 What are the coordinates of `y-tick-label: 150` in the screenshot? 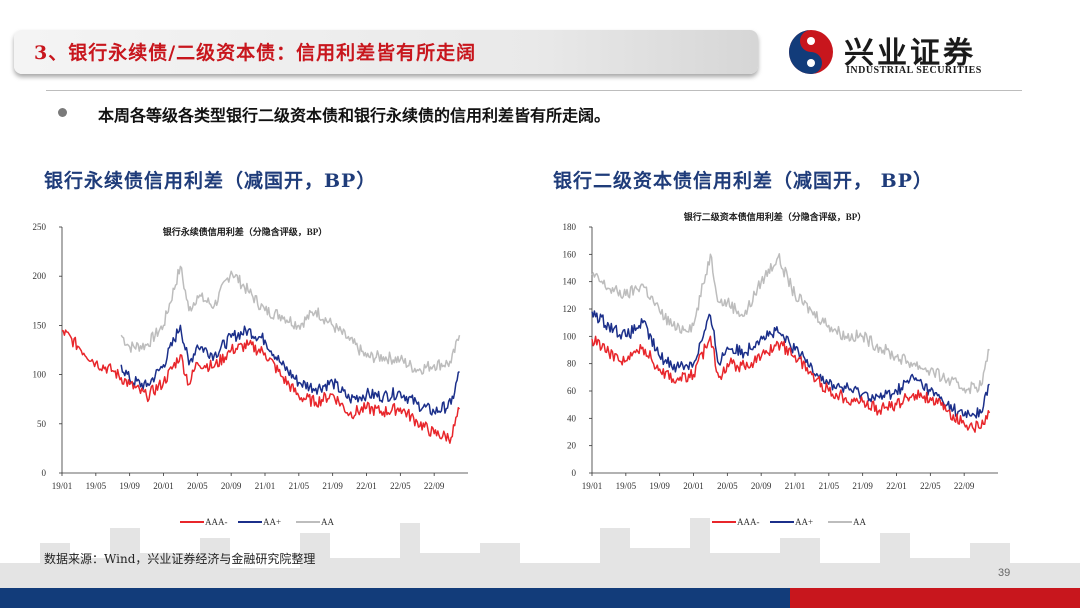 It's located at (40, 325).